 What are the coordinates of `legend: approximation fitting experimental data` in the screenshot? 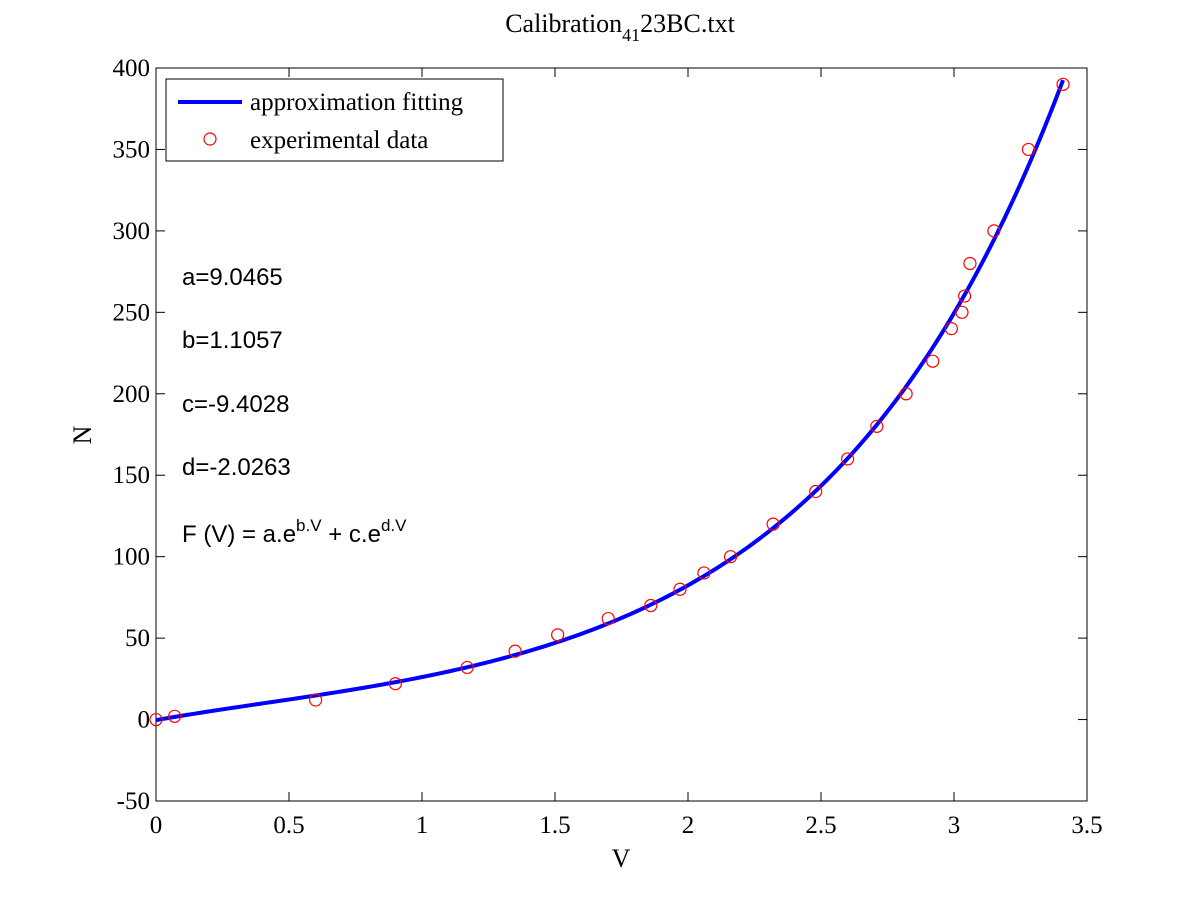 It's located at (334, 120).